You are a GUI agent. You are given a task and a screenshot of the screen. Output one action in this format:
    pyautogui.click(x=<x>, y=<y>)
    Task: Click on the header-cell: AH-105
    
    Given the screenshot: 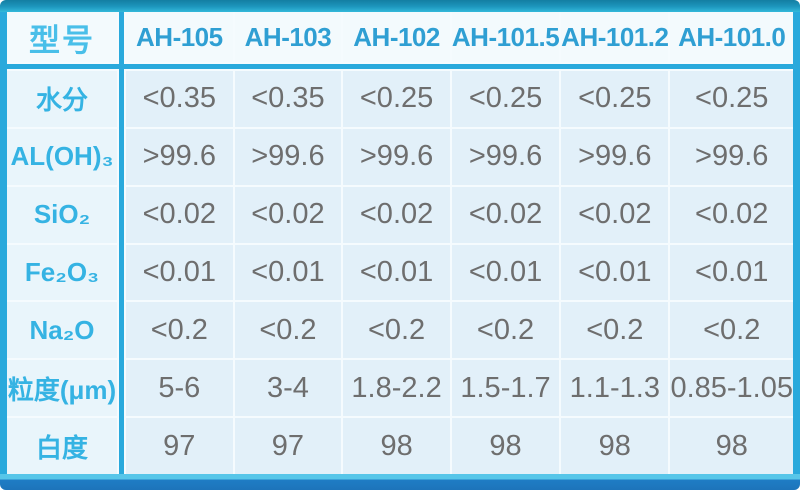 What is the action you would take?
    pyautogui.click(x=179, y=37)
    